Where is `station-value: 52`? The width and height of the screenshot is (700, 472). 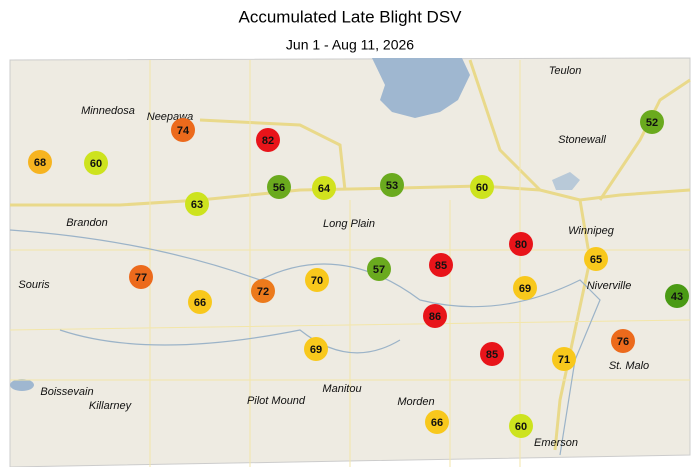
station-value: 52 is located at coordinates (652, 123).